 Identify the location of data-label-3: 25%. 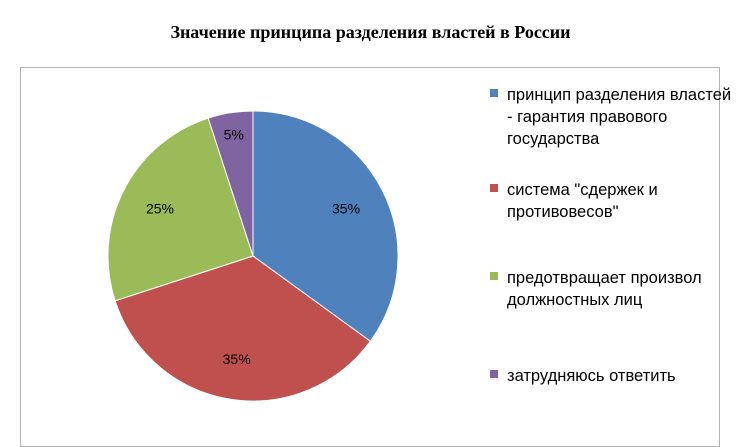
(160, 209).